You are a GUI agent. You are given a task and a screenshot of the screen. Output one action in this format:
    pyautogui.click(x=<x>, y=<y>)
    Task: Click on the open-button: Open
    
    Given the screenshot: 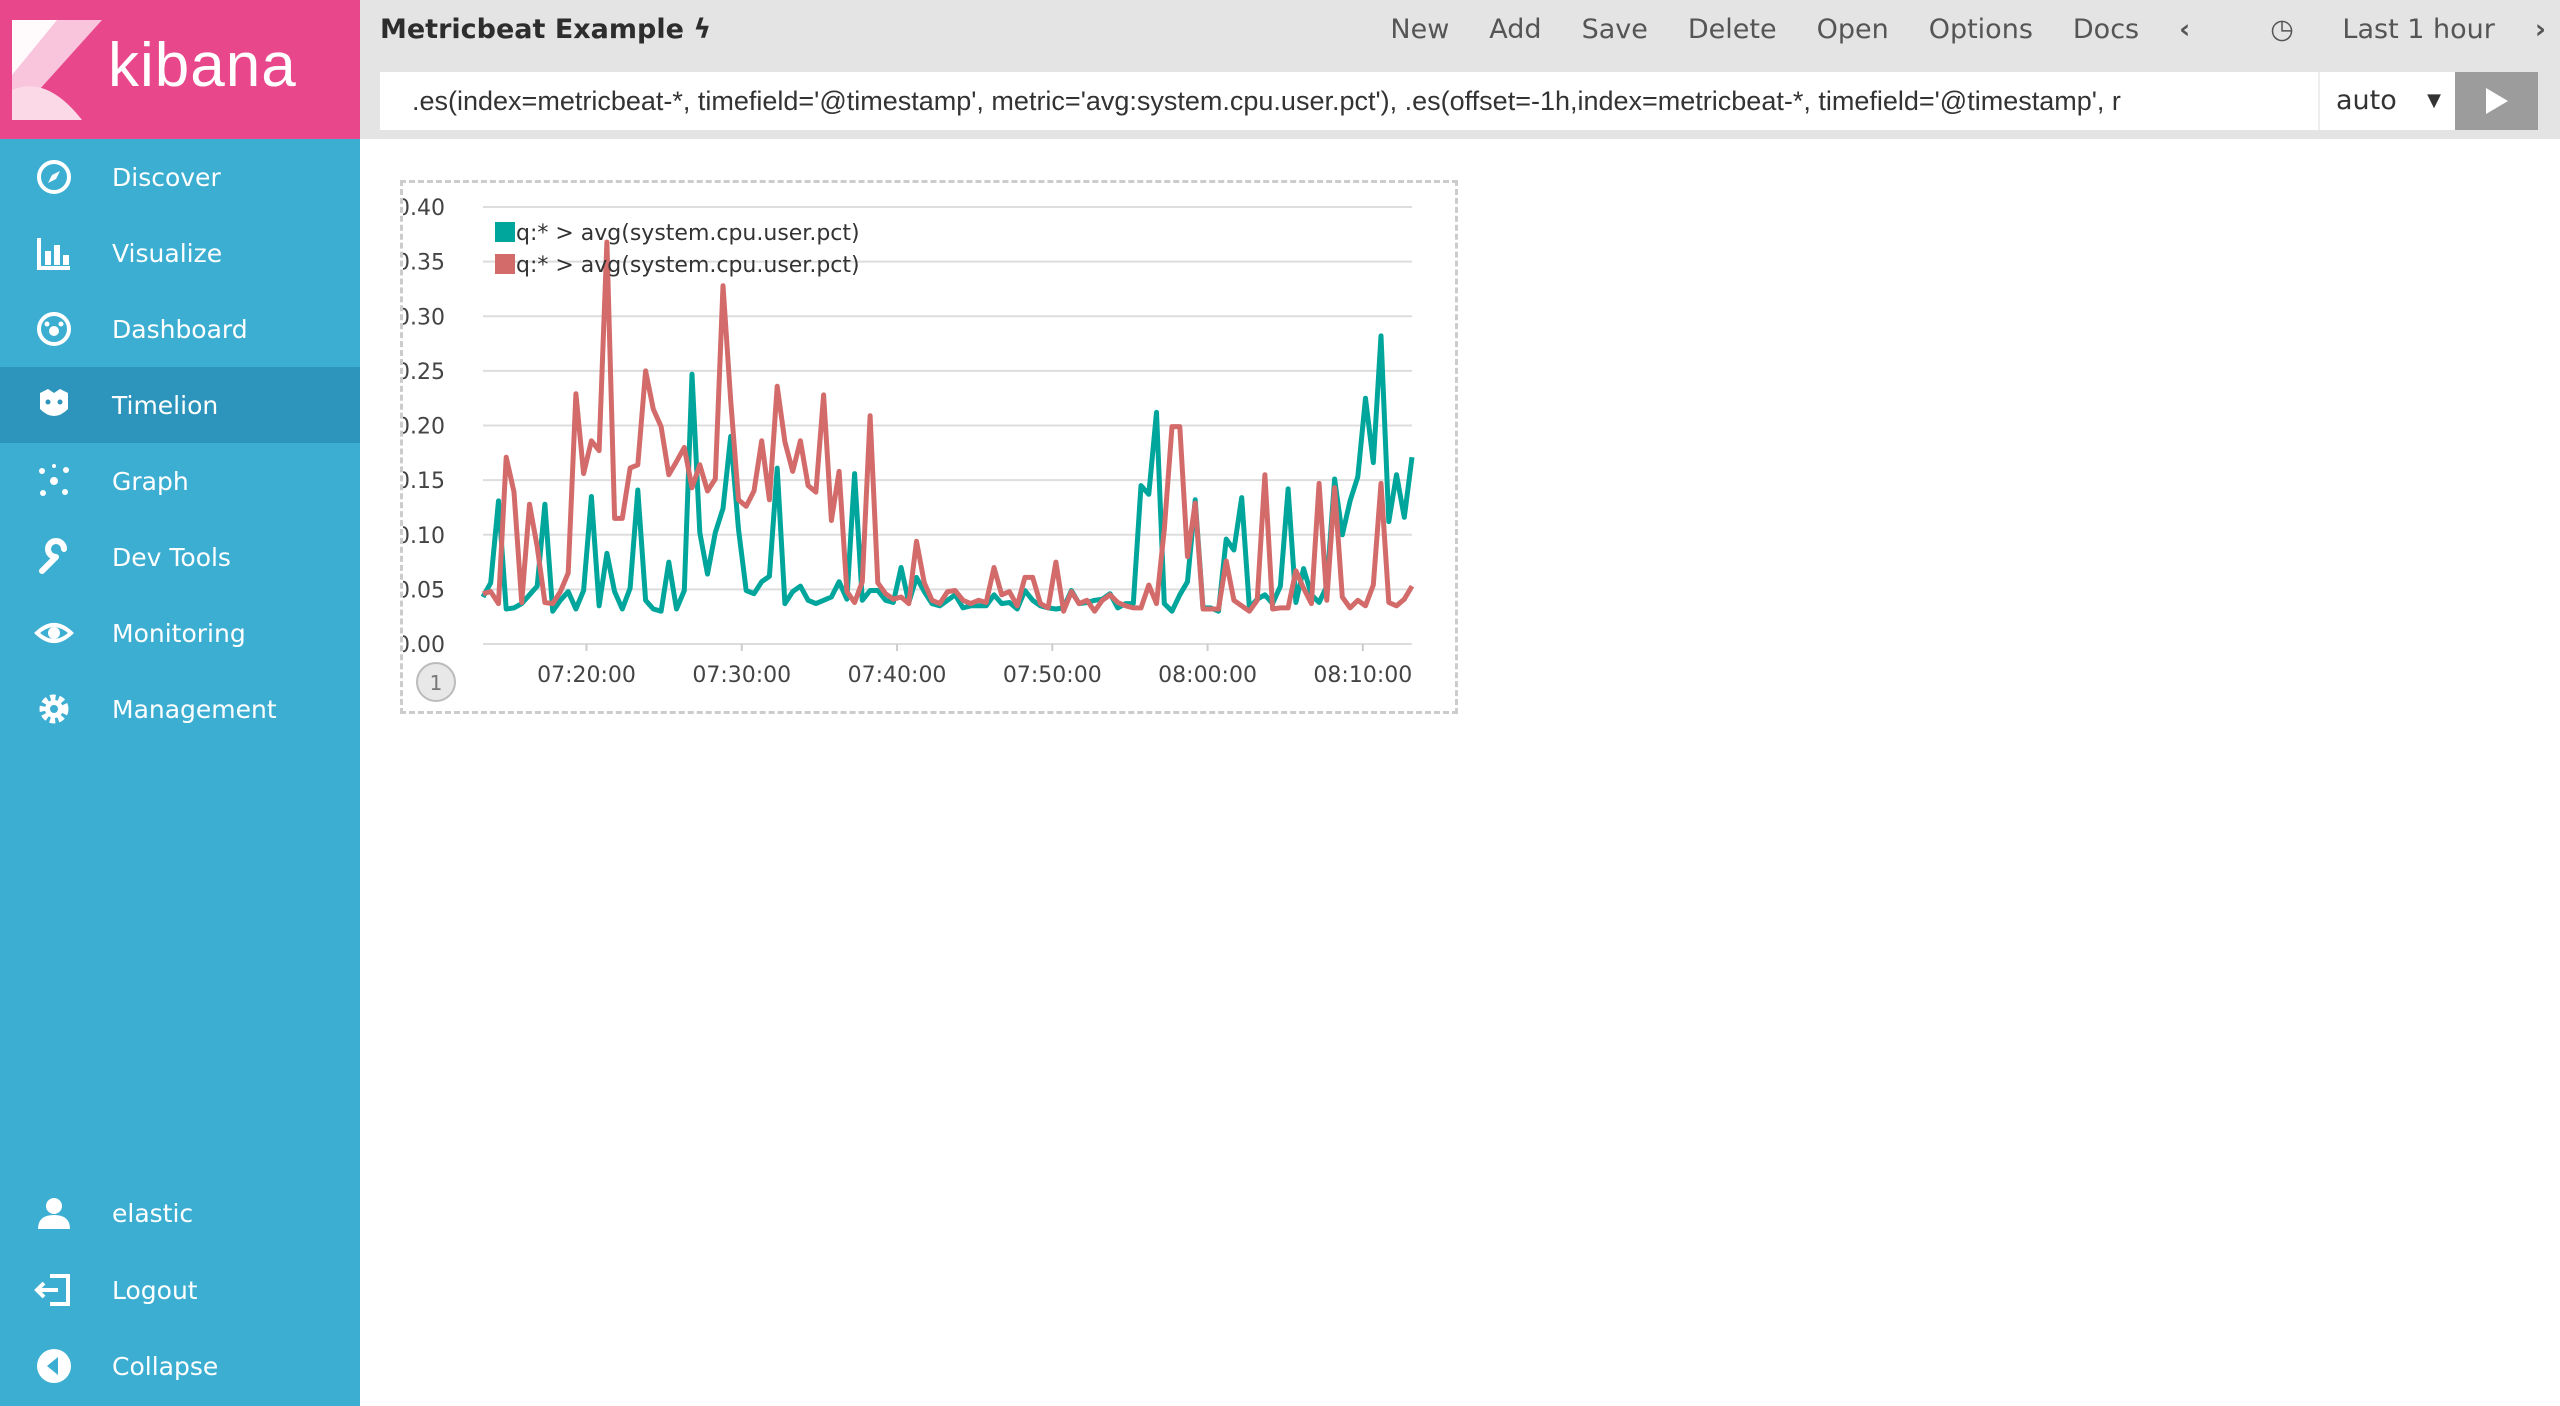 What is the action you would take?
    pyautogui.click(x=1852, y=29)
    